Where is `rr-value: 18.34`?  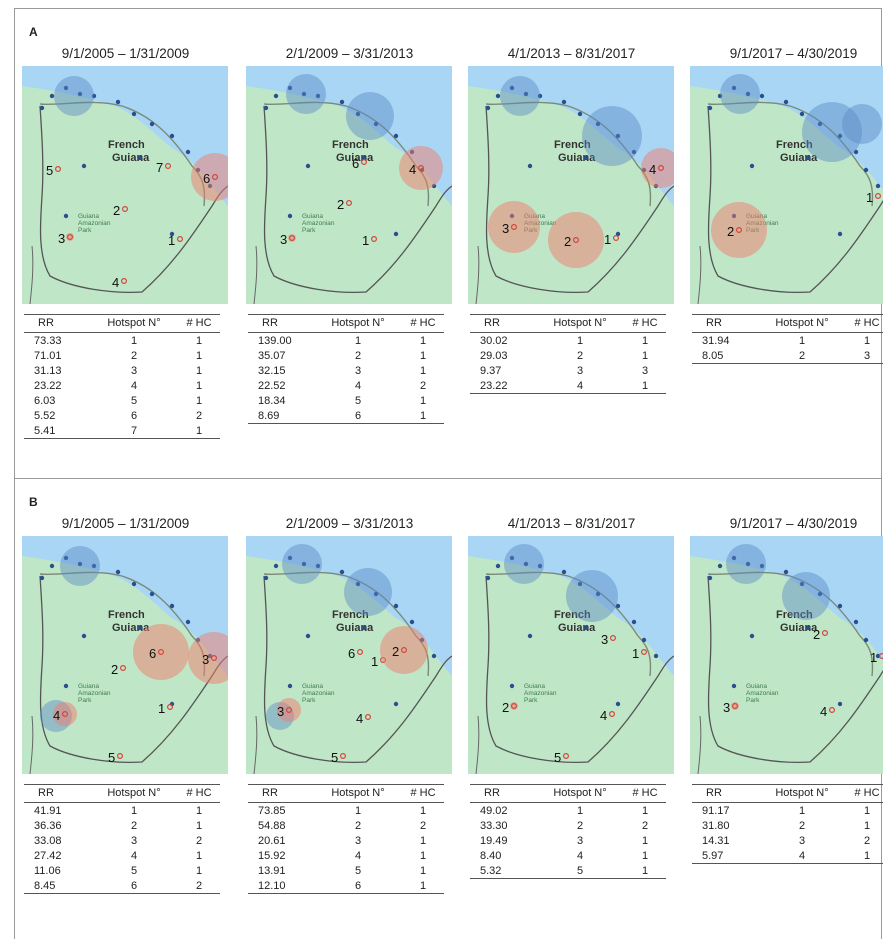 rr-value: 18.34 is located at coordinates (272, 401).